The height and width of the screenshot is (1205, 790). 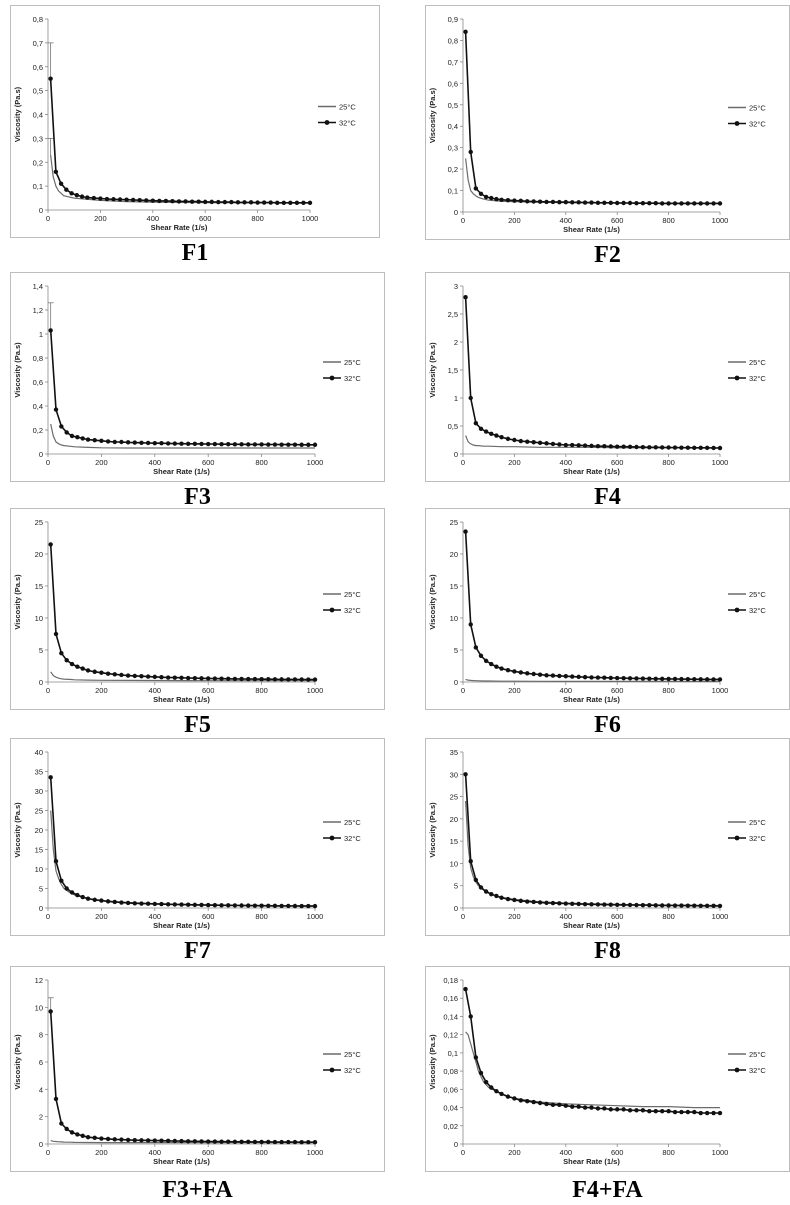 What do you see at coordinates (41, 650) in the screenshot?
I see `y-tick-label: 5` at bounding box center [41, 650].